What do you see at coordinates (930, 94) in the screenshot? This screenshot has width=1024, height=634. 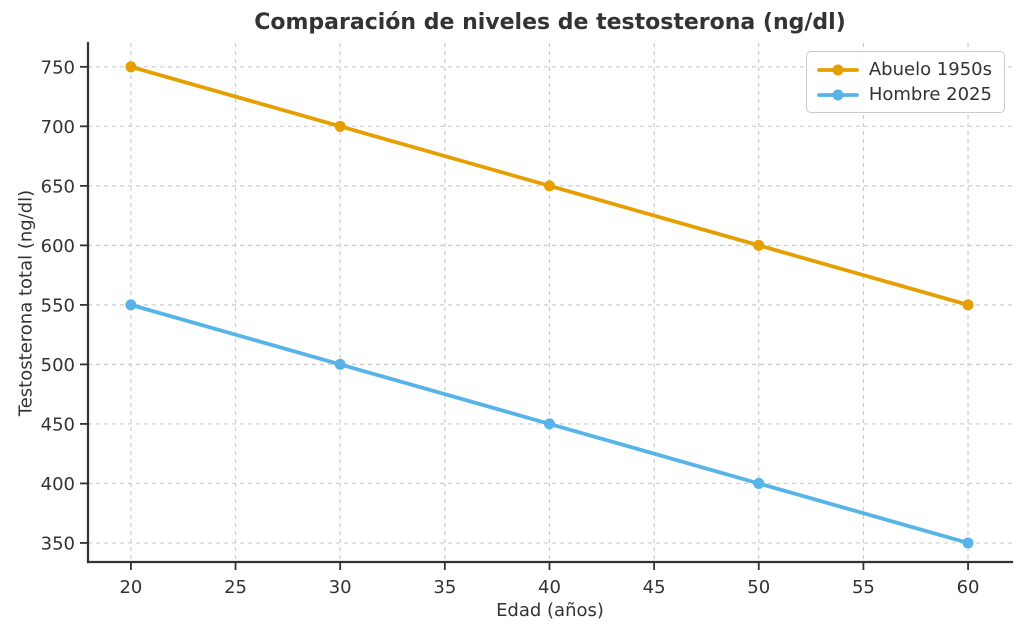 I see `legend-label: Hombre 2025` at bounding box center [930, 94].